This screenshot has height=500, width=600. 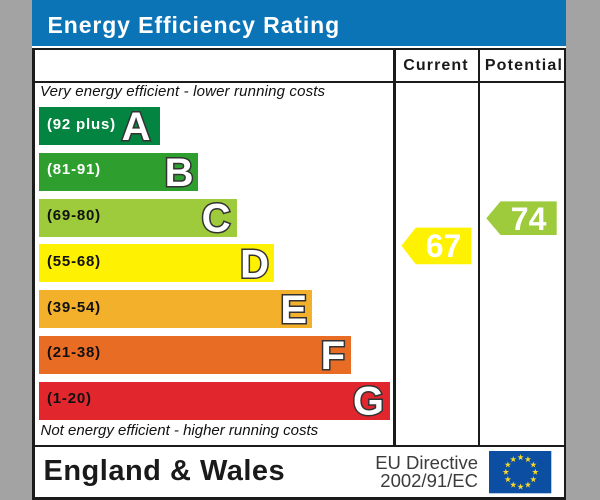 What do you see at coordinates (254, 264) in the screenshot?
I see `svg-text: D` at bounding box center [254, 264].